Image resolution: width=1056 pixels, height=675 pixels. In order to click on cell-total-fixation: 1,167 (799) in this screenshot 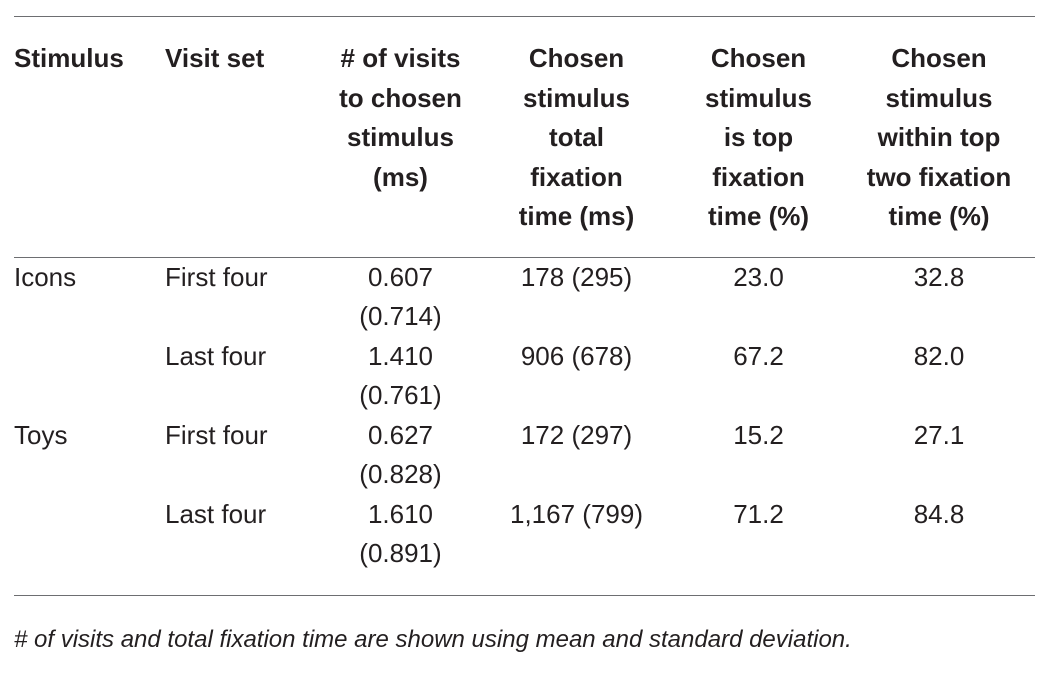, I will do `click(576, 513)`.